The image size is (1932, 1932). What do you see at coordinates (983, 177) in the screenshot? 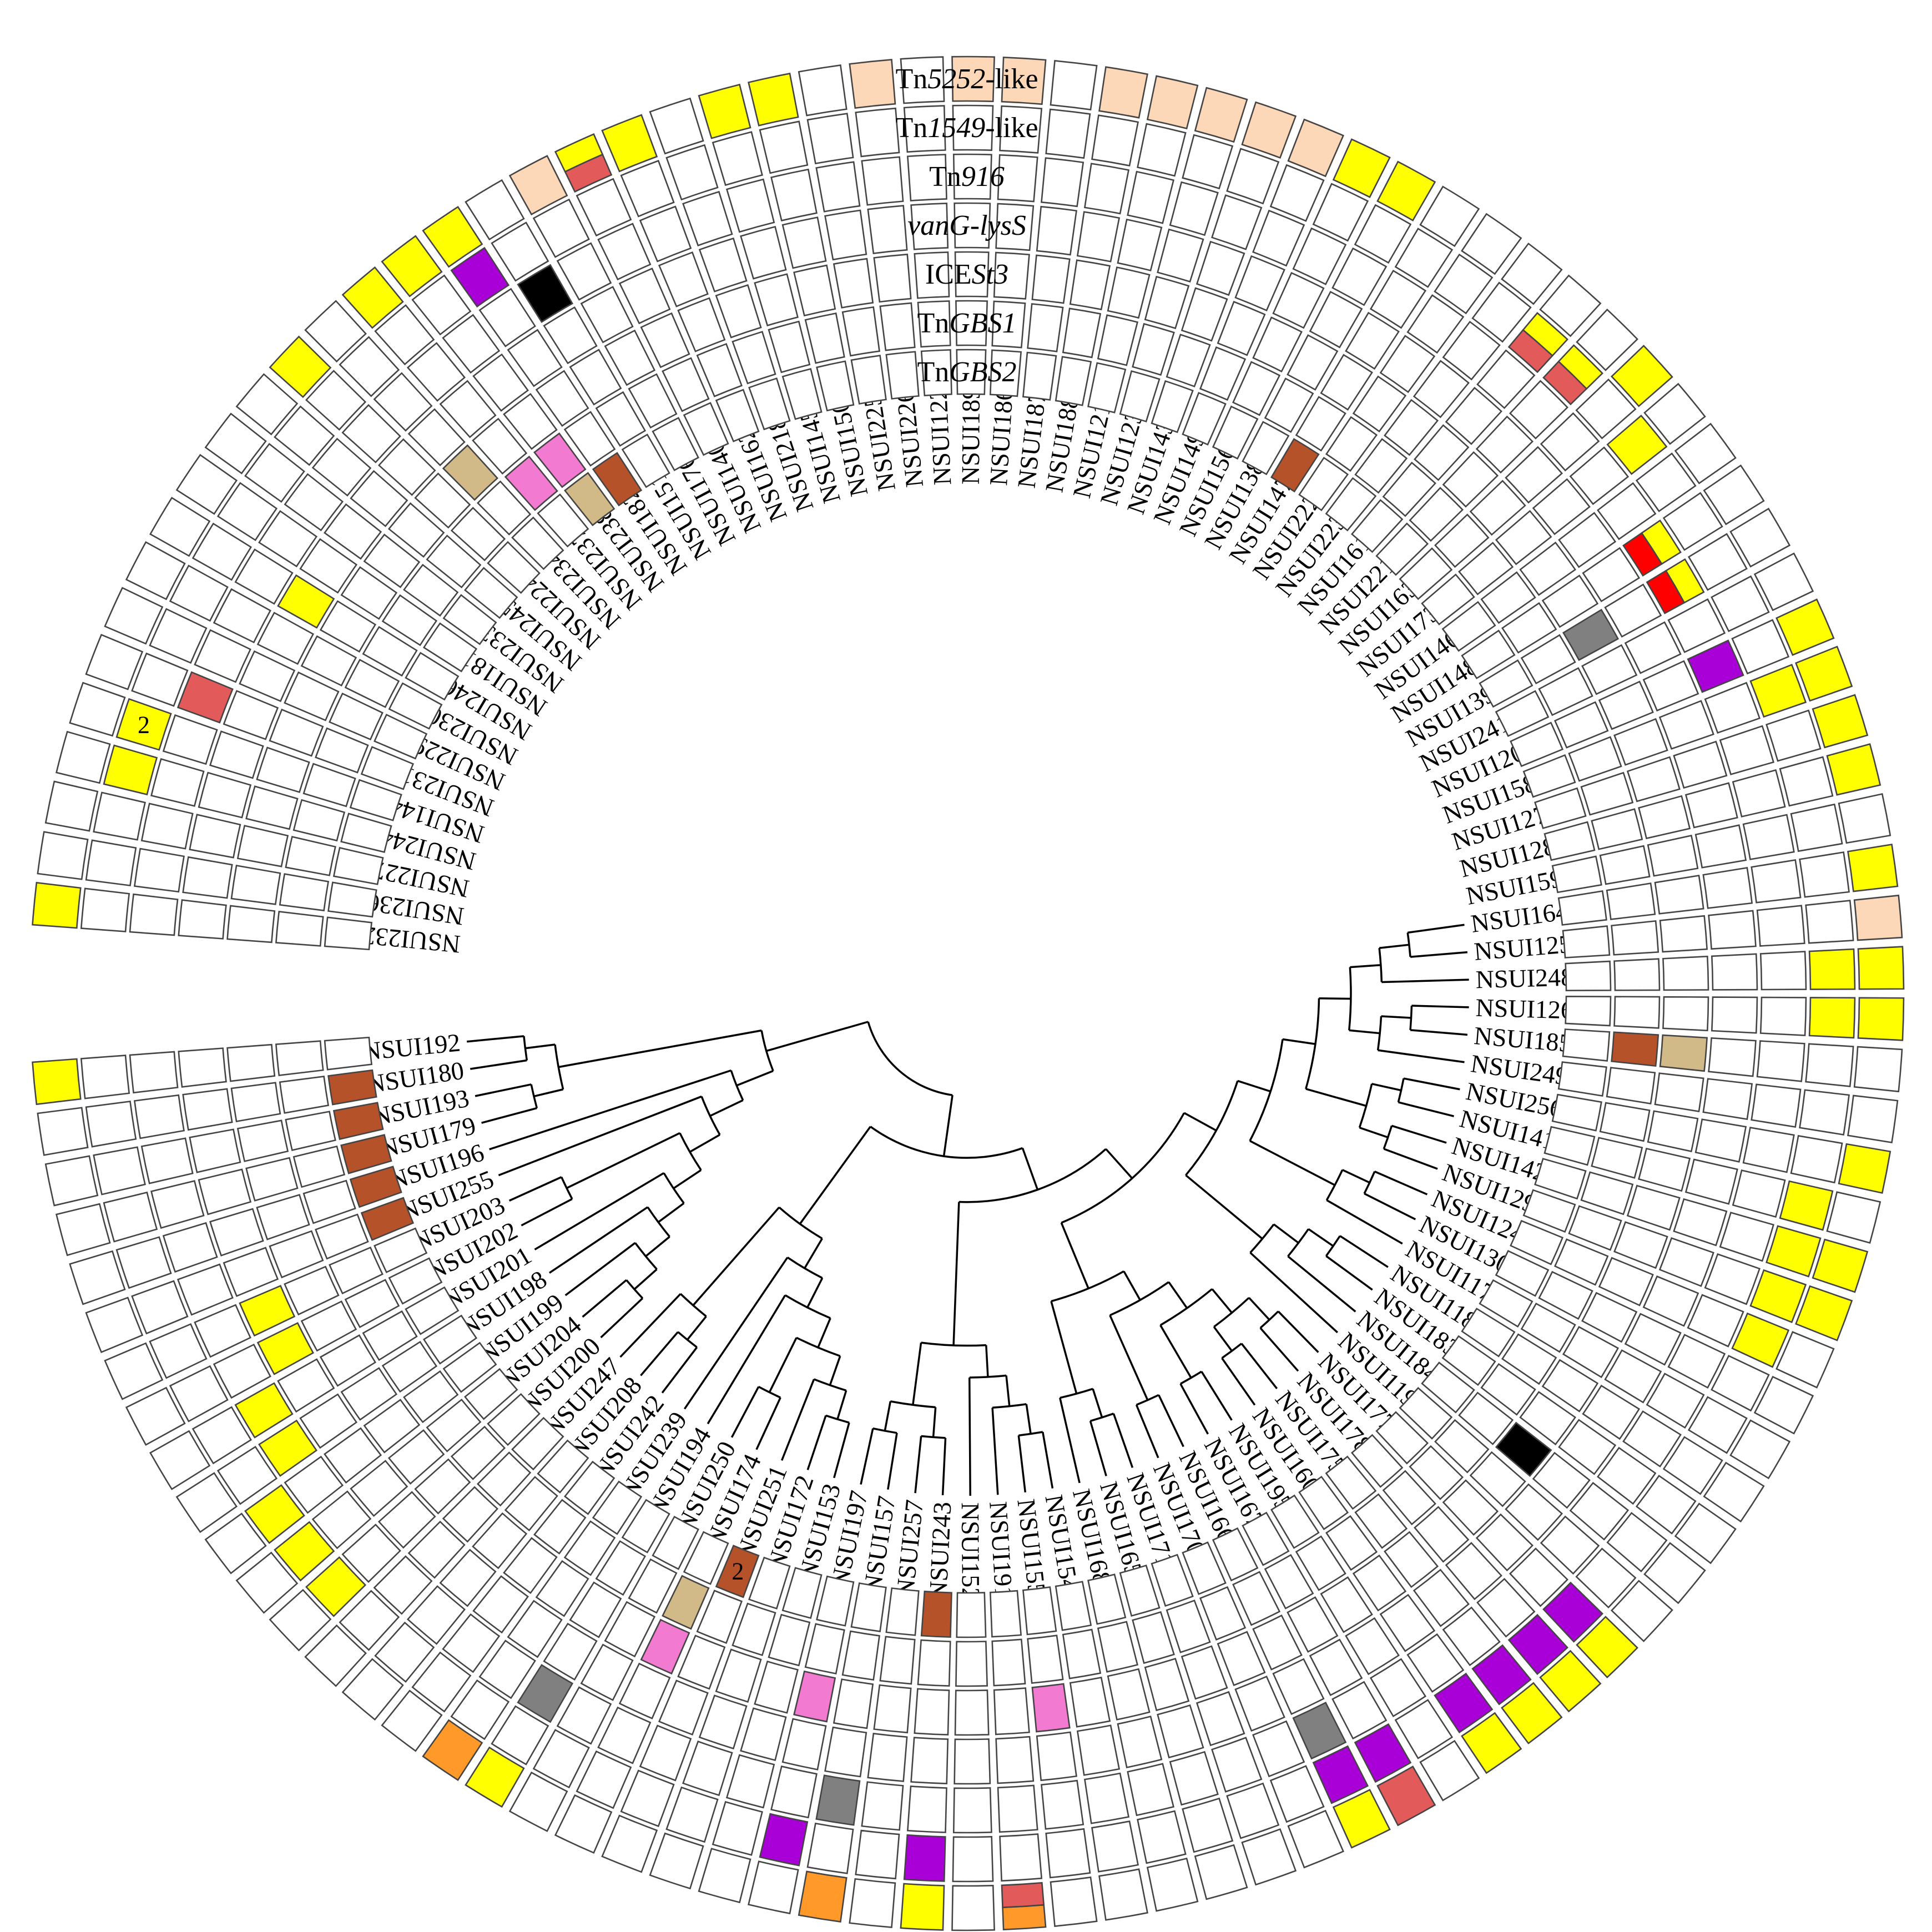
I see `ring-label-part: 916` at bounding box center [983, 177].